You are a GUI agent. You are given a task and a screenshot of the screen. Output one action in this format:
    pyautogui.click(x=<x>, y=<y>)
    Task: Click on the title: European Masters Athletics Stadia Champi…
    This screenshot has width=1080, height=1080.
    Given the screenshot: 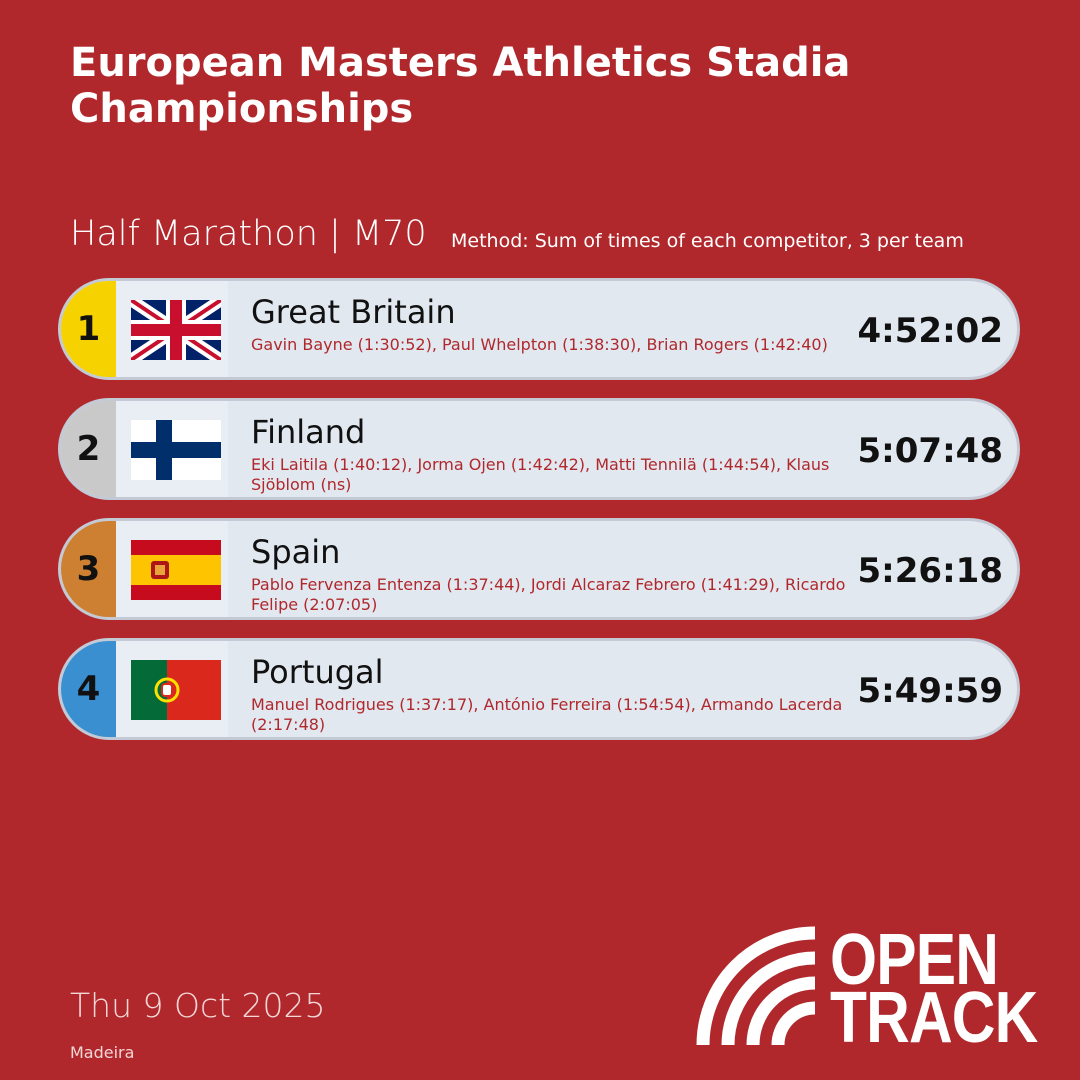 What is the action you would take?
    pyautogui.click(x=460, y=86)
    